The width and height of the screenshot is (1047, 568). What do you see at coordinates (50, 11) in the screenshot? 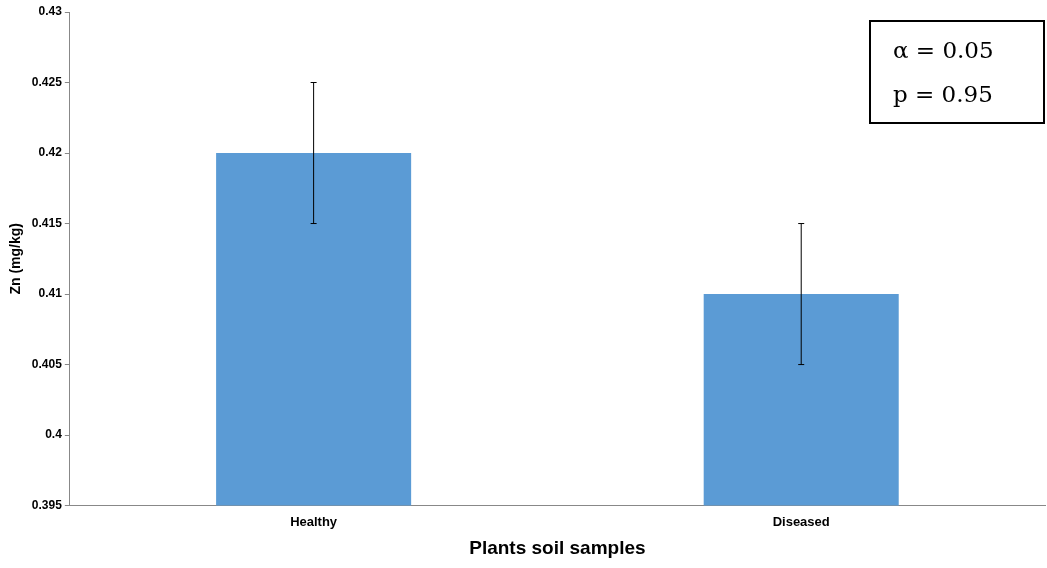
I see `y-tick-label: 0.43` at bounding box center [50, 11].